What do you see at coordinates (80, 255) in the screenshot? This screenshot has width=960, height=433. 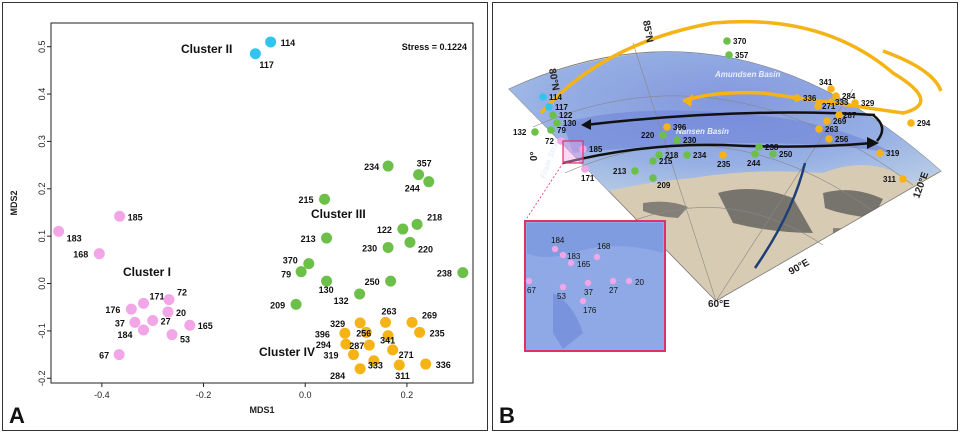 I see `point-label: 168` at bounding box center [80, 255].